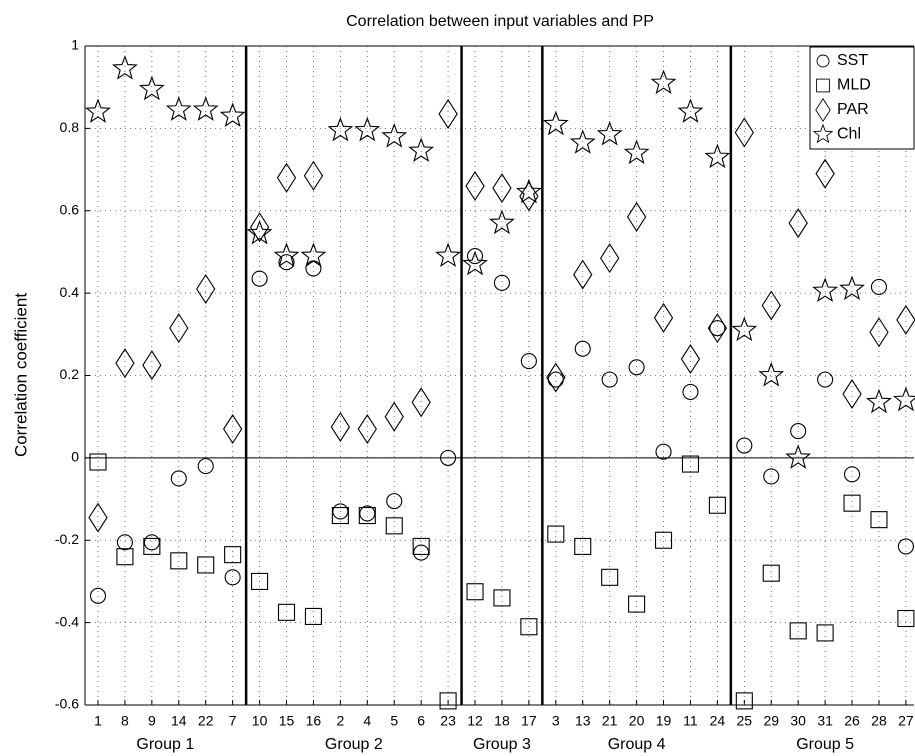 The image size is (915, 756). What do you see at coordinates (852, 60) in the screenshot?
I see `legend-label: SST` at bounding box center [852, 60].